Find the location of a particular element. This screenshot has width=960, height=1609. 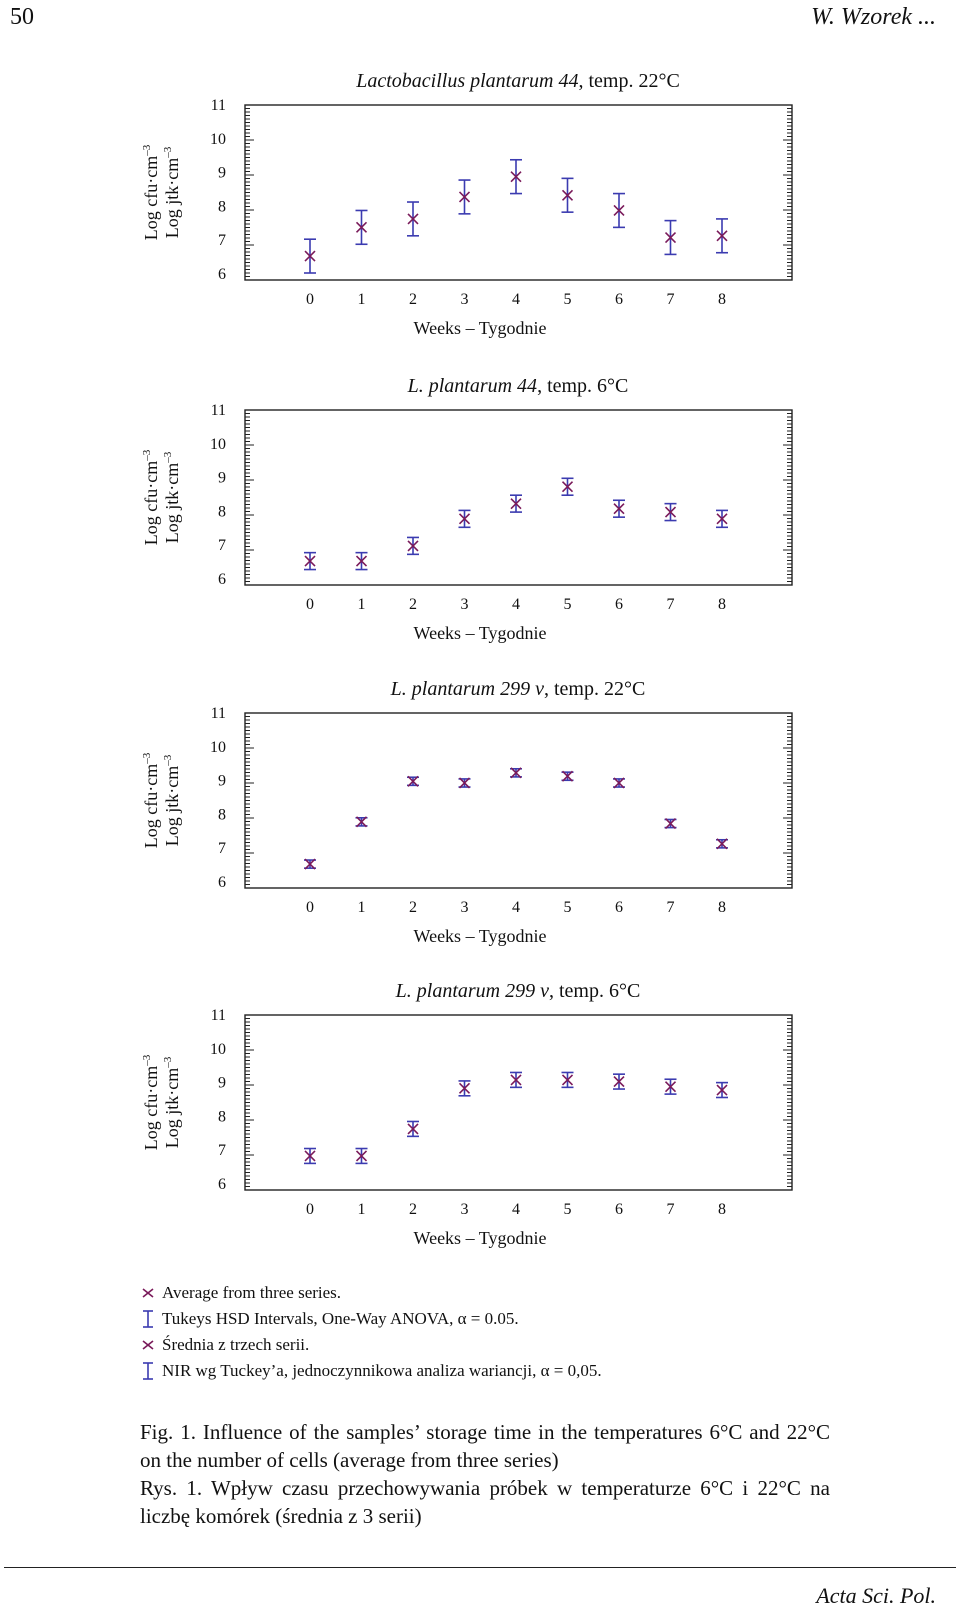

y-axis-label-en: Log cfu·cm–3 is located at coordinates (151, 192).